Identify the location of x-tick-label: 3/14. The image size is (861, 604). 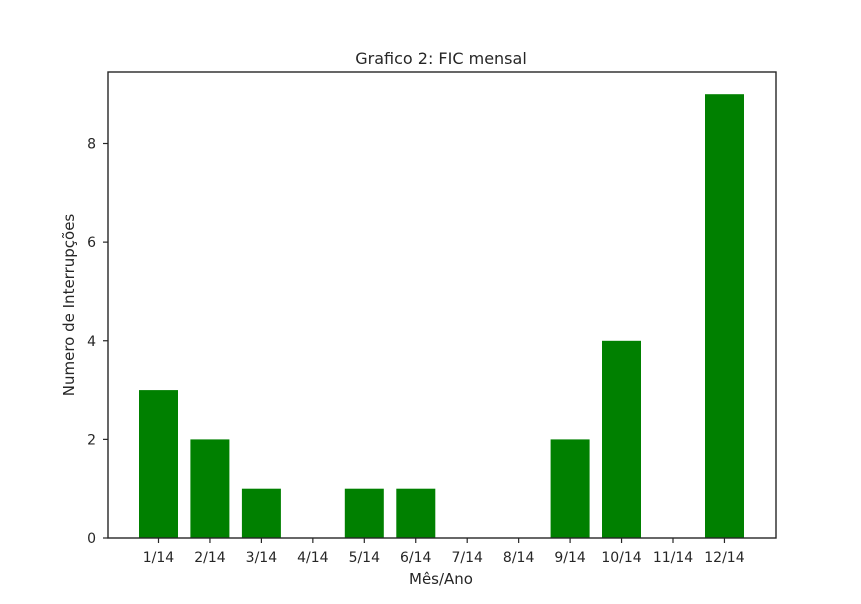
(262, 558).